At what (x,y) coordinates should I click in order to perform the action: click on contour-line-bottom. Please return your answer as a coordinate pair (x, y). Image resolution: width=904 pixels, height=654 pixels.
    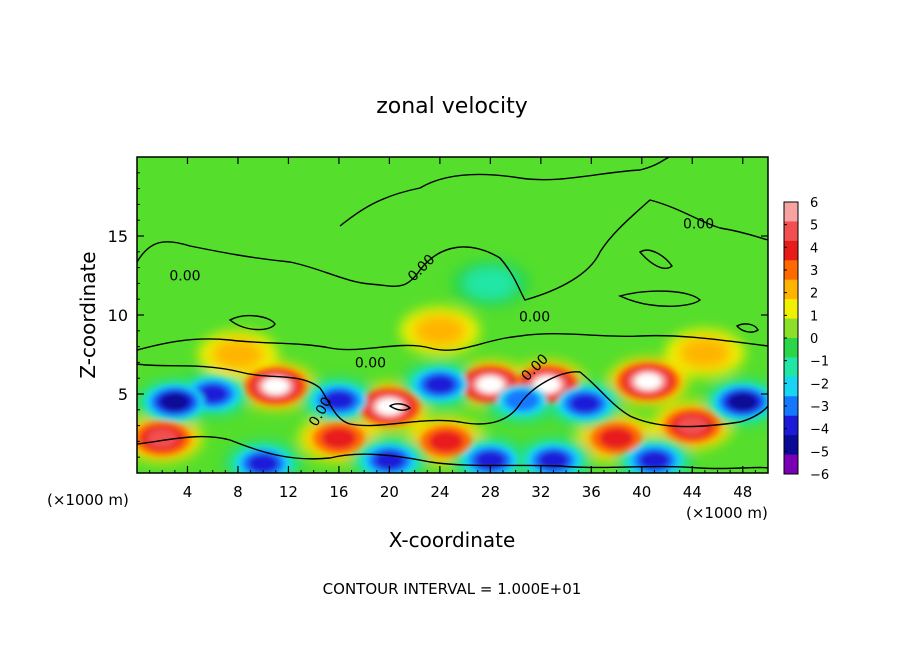
    Looking at the image, I should click on (452, 452).